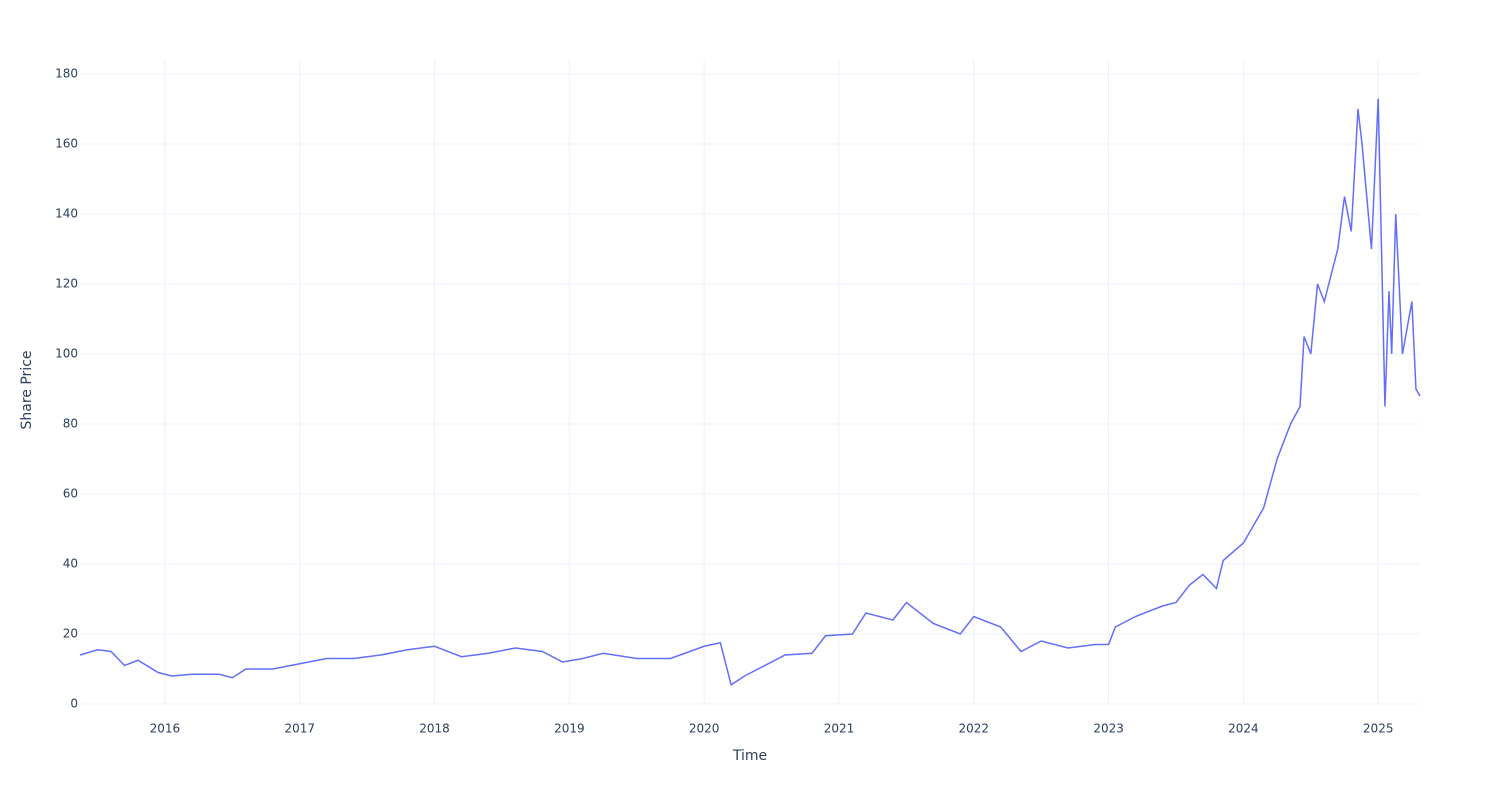 The height and width of the screenshot is (804, 1500). Describe the element at coordinates (749, 756) in the screenshot. I see `x-axis-title: Time` at that location.